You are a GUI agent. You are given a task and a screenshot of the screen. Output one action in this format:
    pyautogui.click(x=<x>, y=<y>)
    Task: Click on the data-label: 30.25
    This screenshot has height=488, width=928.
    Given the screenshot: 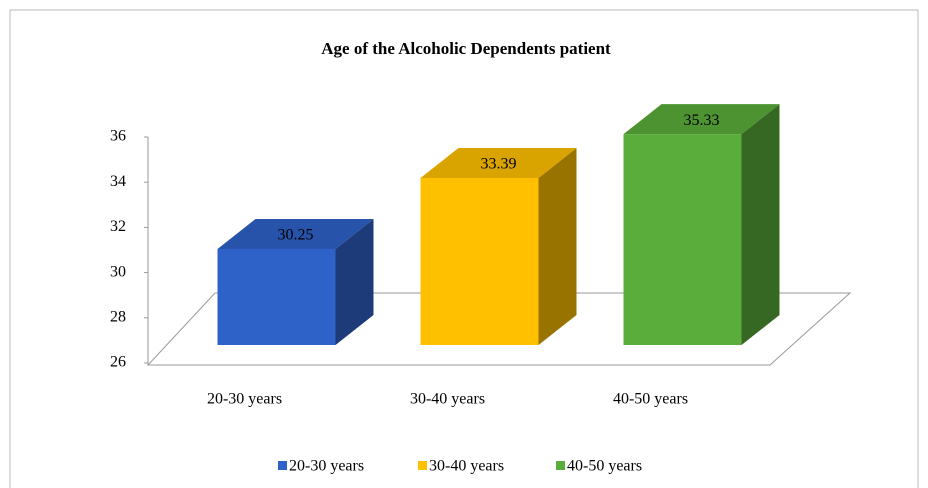 What is the action you would take?
    pyautogui.click(x=296, y=235)
    